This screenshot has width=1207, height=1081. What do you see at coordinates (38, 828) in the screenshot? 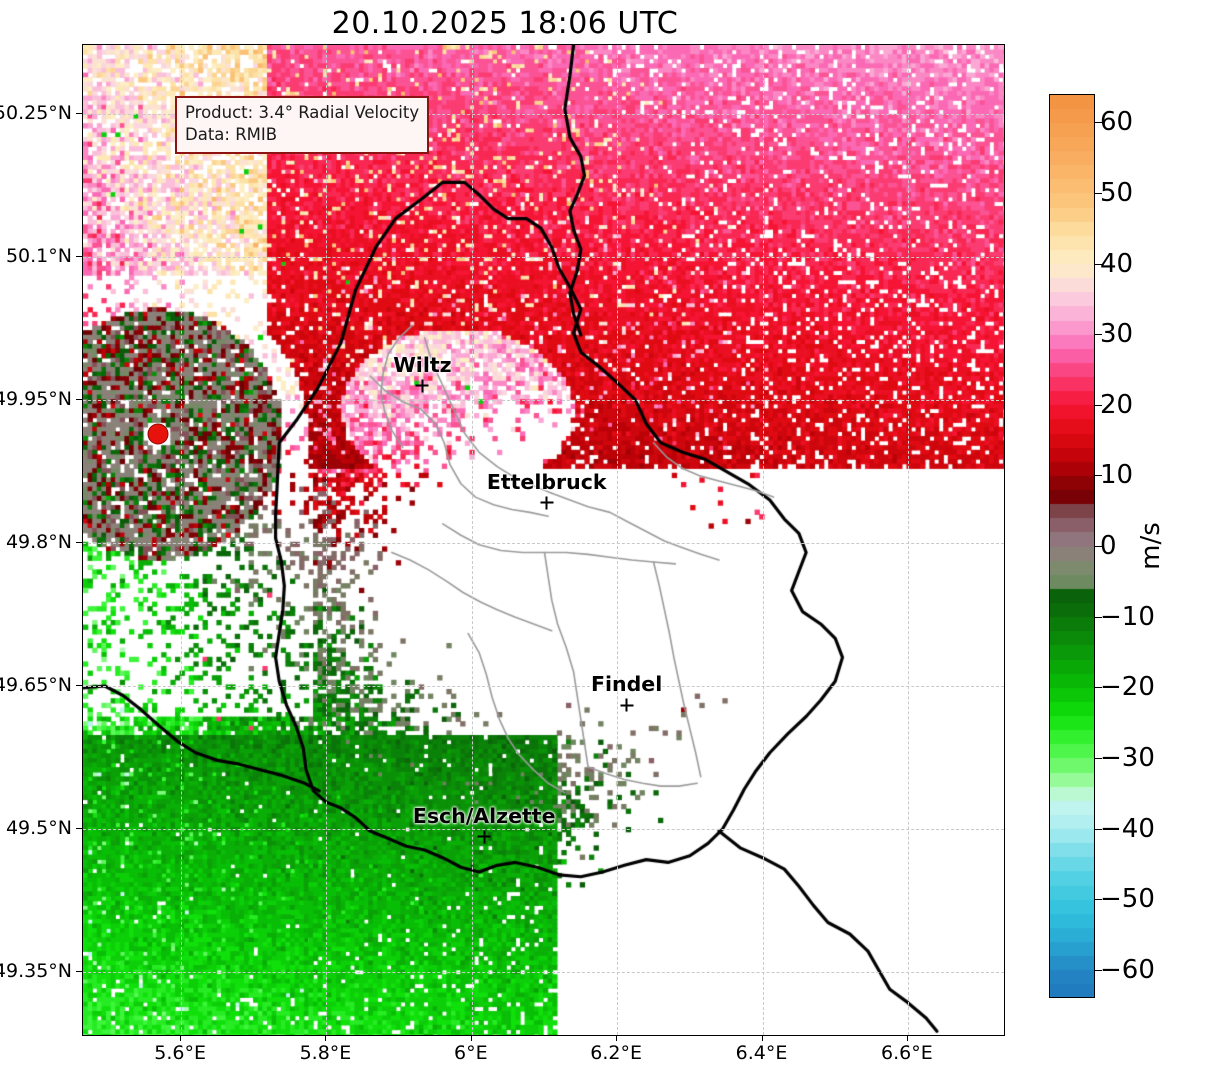
I see `y-tick-label: 49.5°N` at bounding box center [38, 828].